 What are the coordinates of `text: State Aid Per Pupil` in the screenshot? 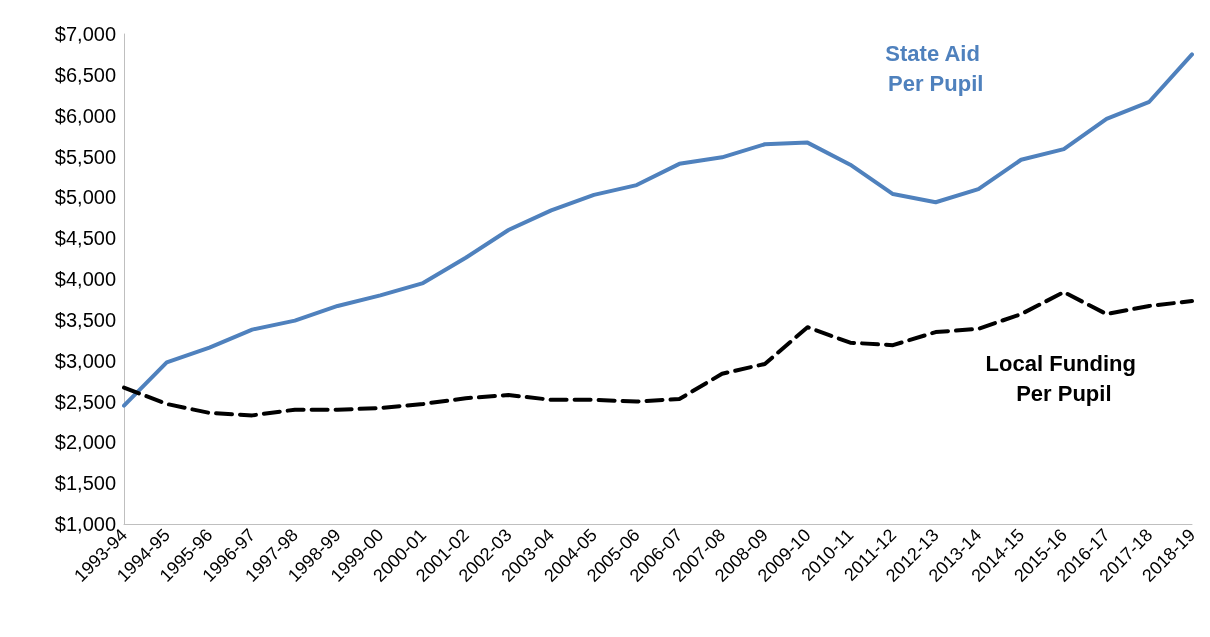 It's located at (936, 68).